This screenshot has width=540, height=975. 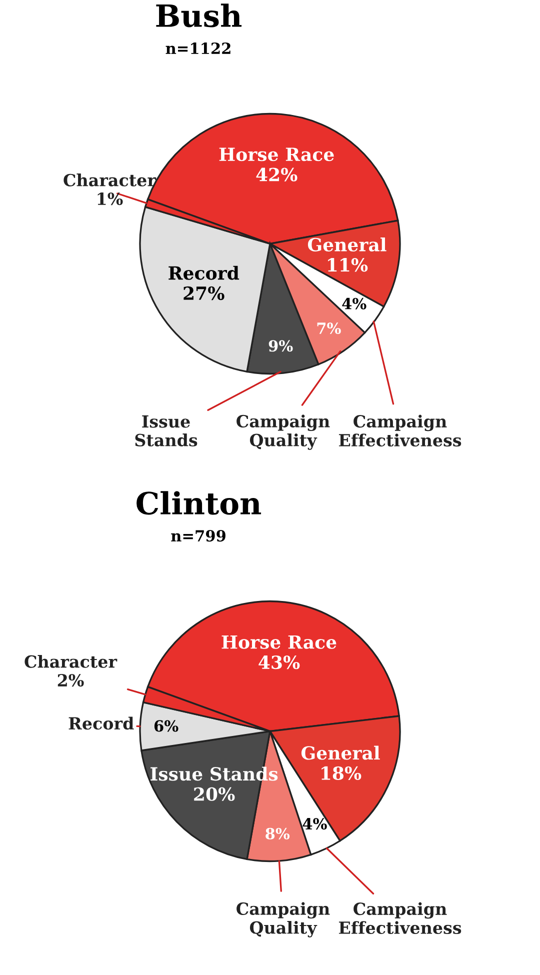 I want to click on data-label: 43%, so click(x=279, y=662).